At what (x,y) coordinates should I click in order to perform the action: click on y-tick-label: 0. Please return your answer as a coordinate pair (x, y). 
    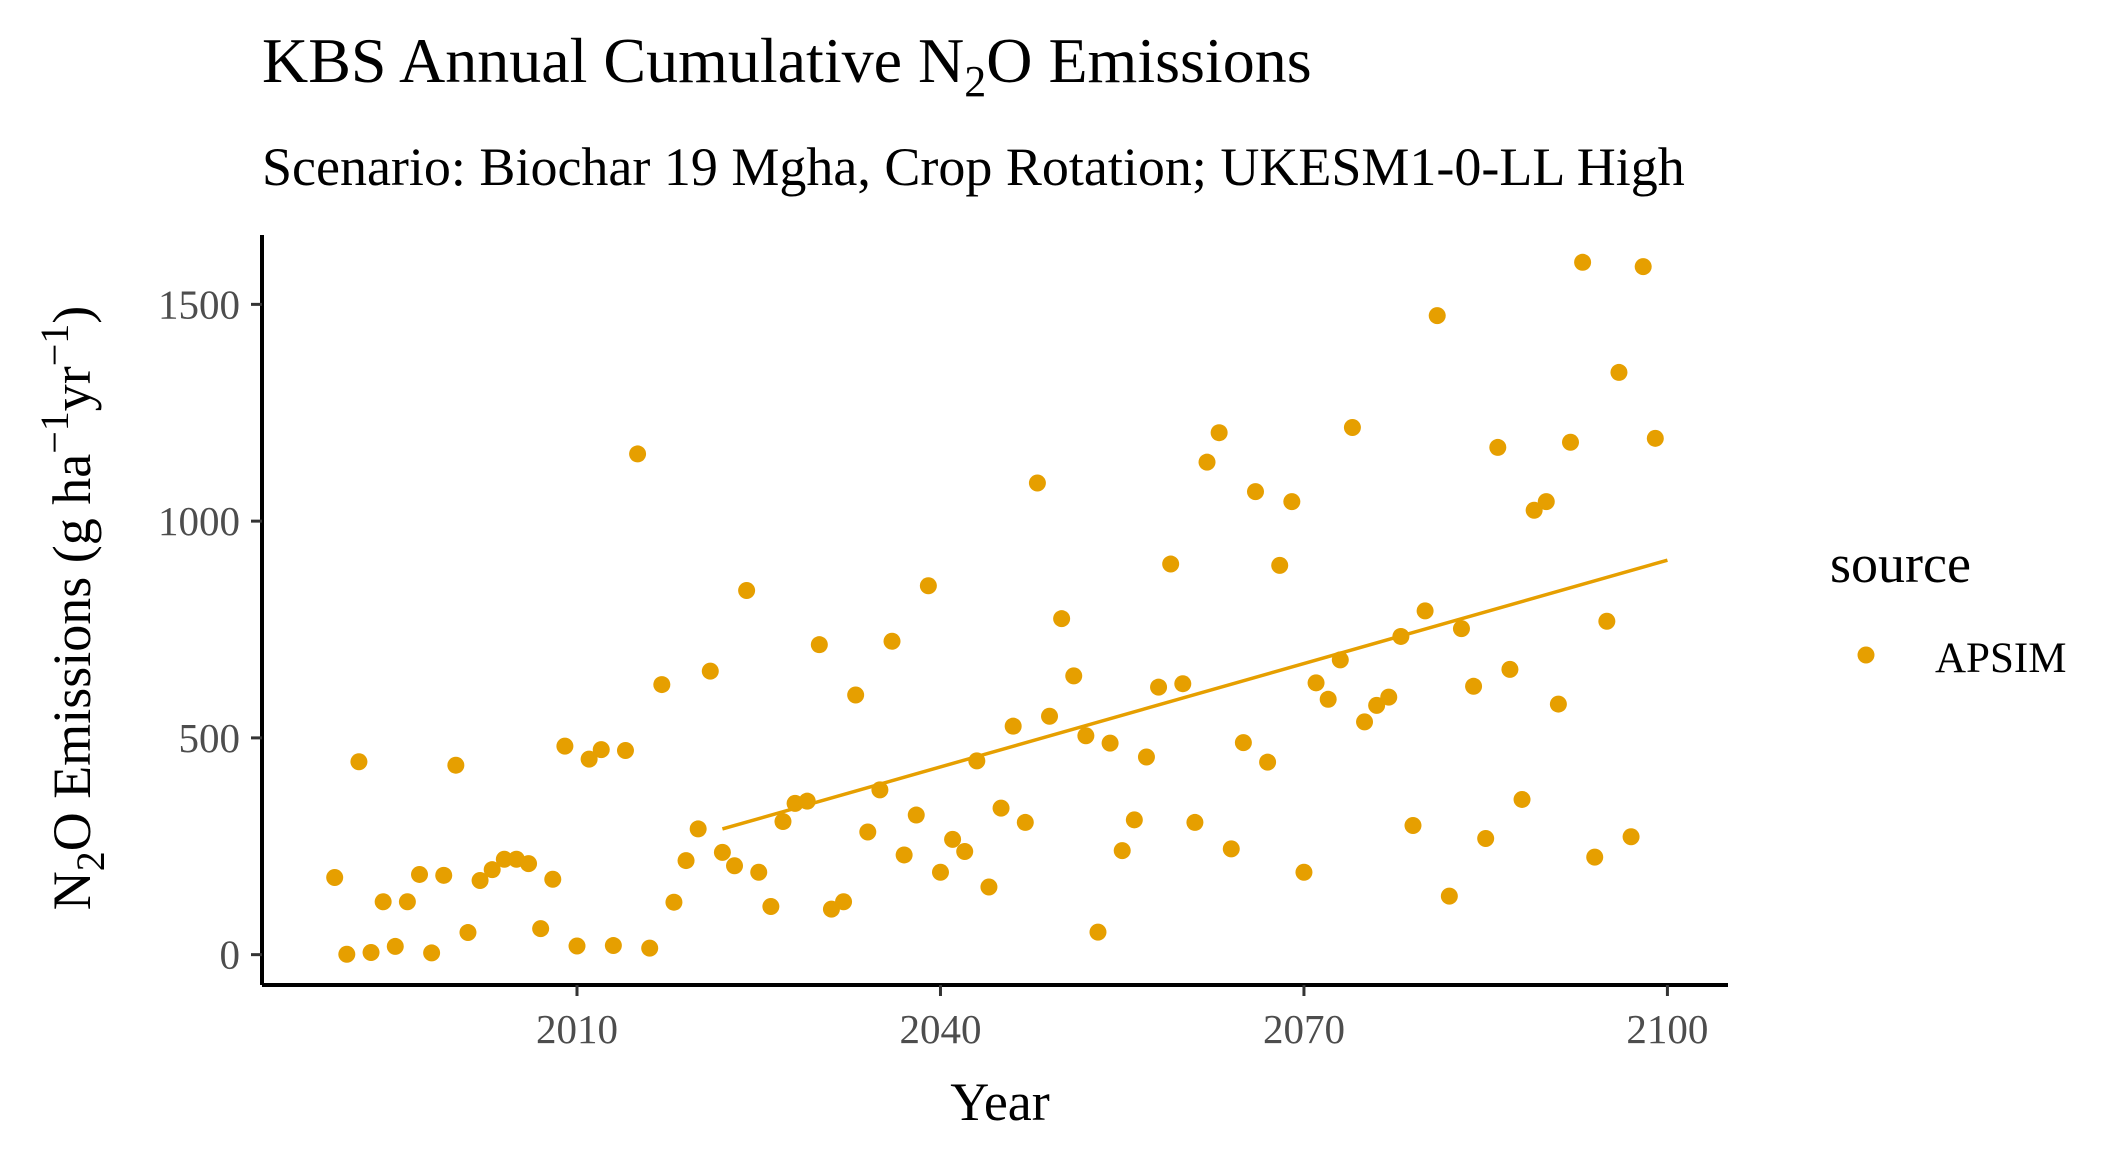
    Looking at the image, I should click on (230, 955).